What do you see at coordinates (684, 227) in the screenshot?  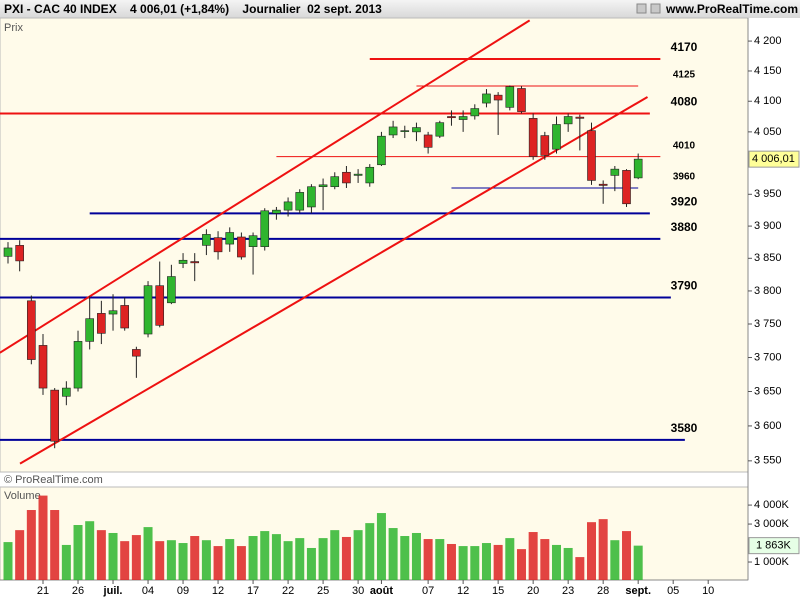 I see `level-label: 3880` at bounding box center [684, 227].